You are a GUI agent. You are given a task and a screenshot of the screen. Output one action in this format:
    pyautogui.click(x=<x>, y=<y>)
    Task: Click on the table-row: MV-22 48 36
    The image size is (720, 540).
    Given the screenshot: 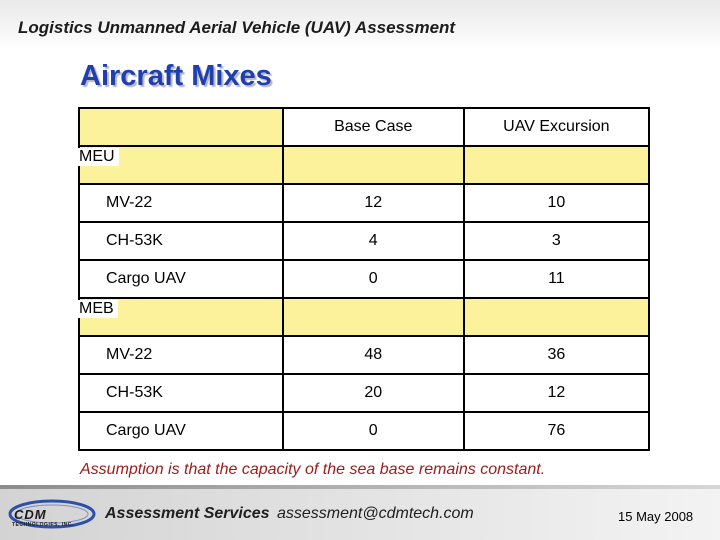 What is the action you would take?
    pyautogui.click(x=364, y=355)
    